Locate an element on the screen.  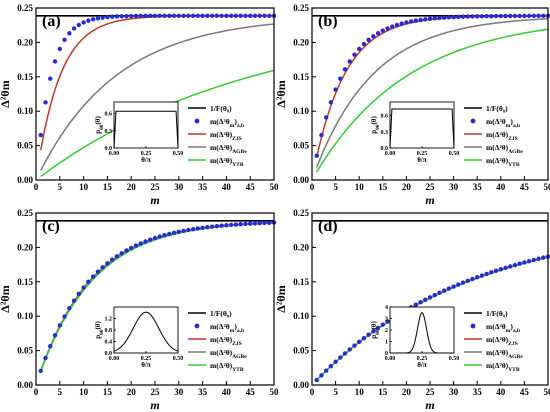
x-tick-label: 10 is located at coordinates (360, 392).